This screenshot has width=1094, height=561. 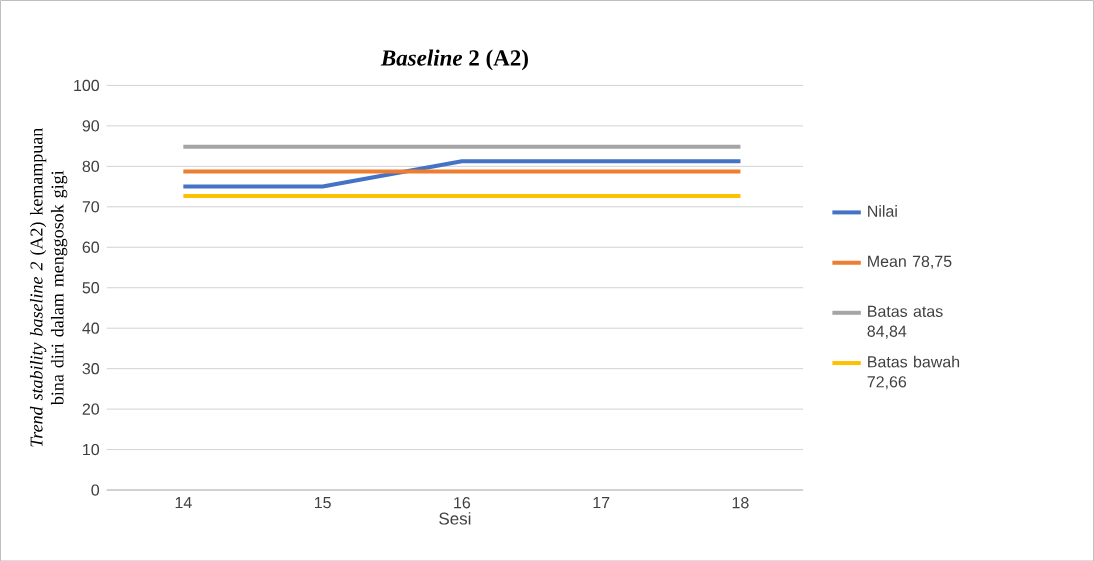 I want to click on legend-label: Mean 78,75, so click(x=910, y=262).